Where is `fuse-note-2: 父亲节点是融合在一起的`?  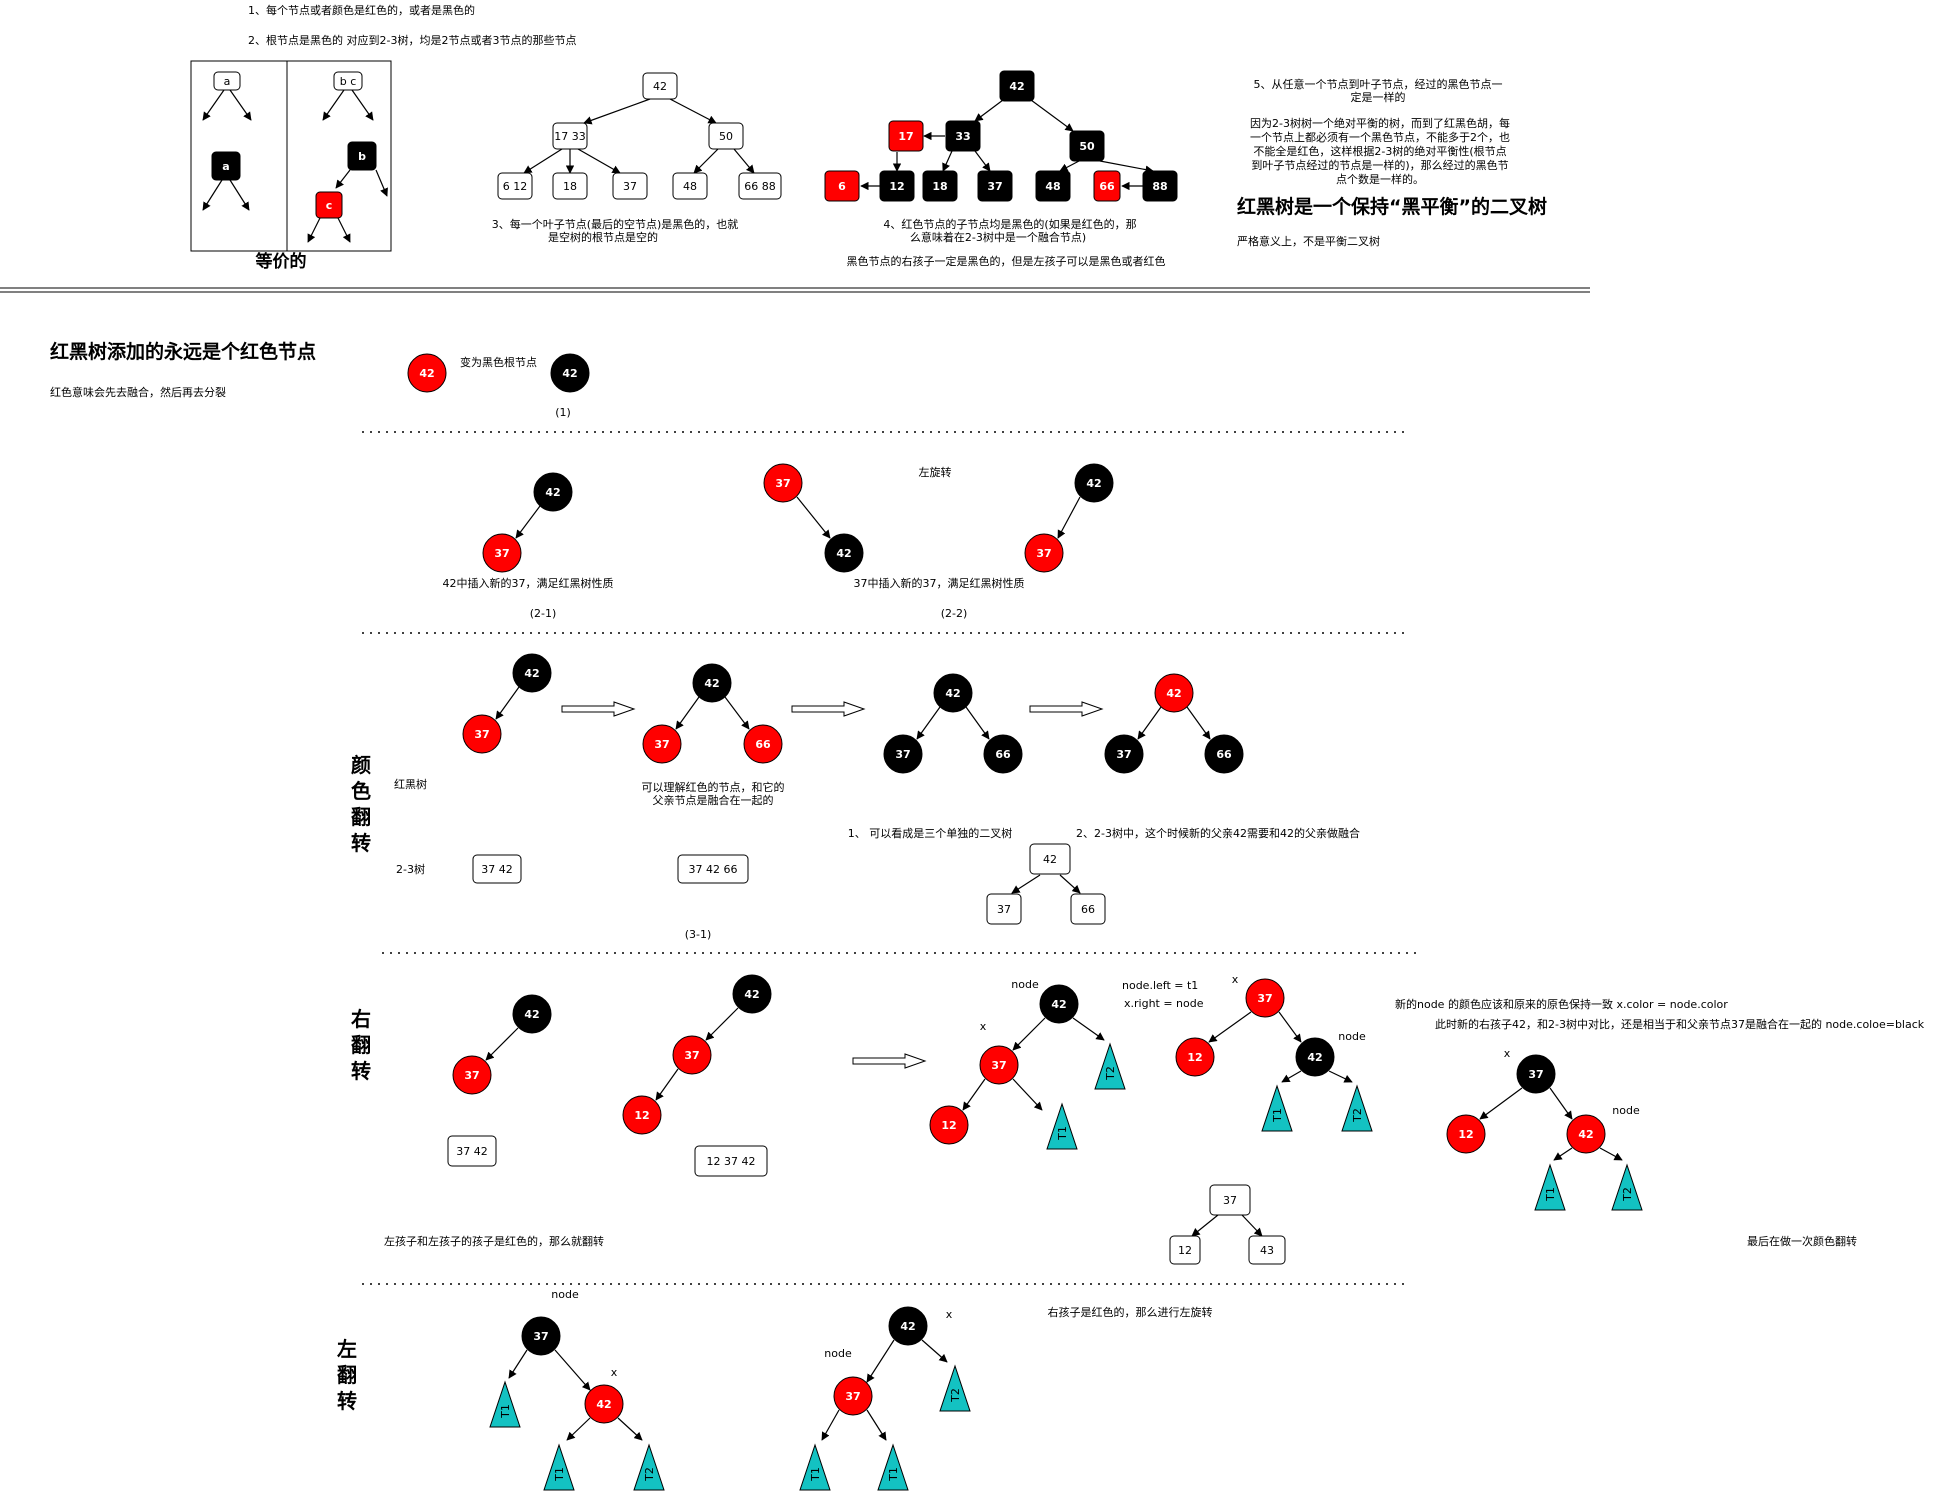
fuse-note-2: 父亲节点是融合在一起的 is located at coordinates (713, 800).